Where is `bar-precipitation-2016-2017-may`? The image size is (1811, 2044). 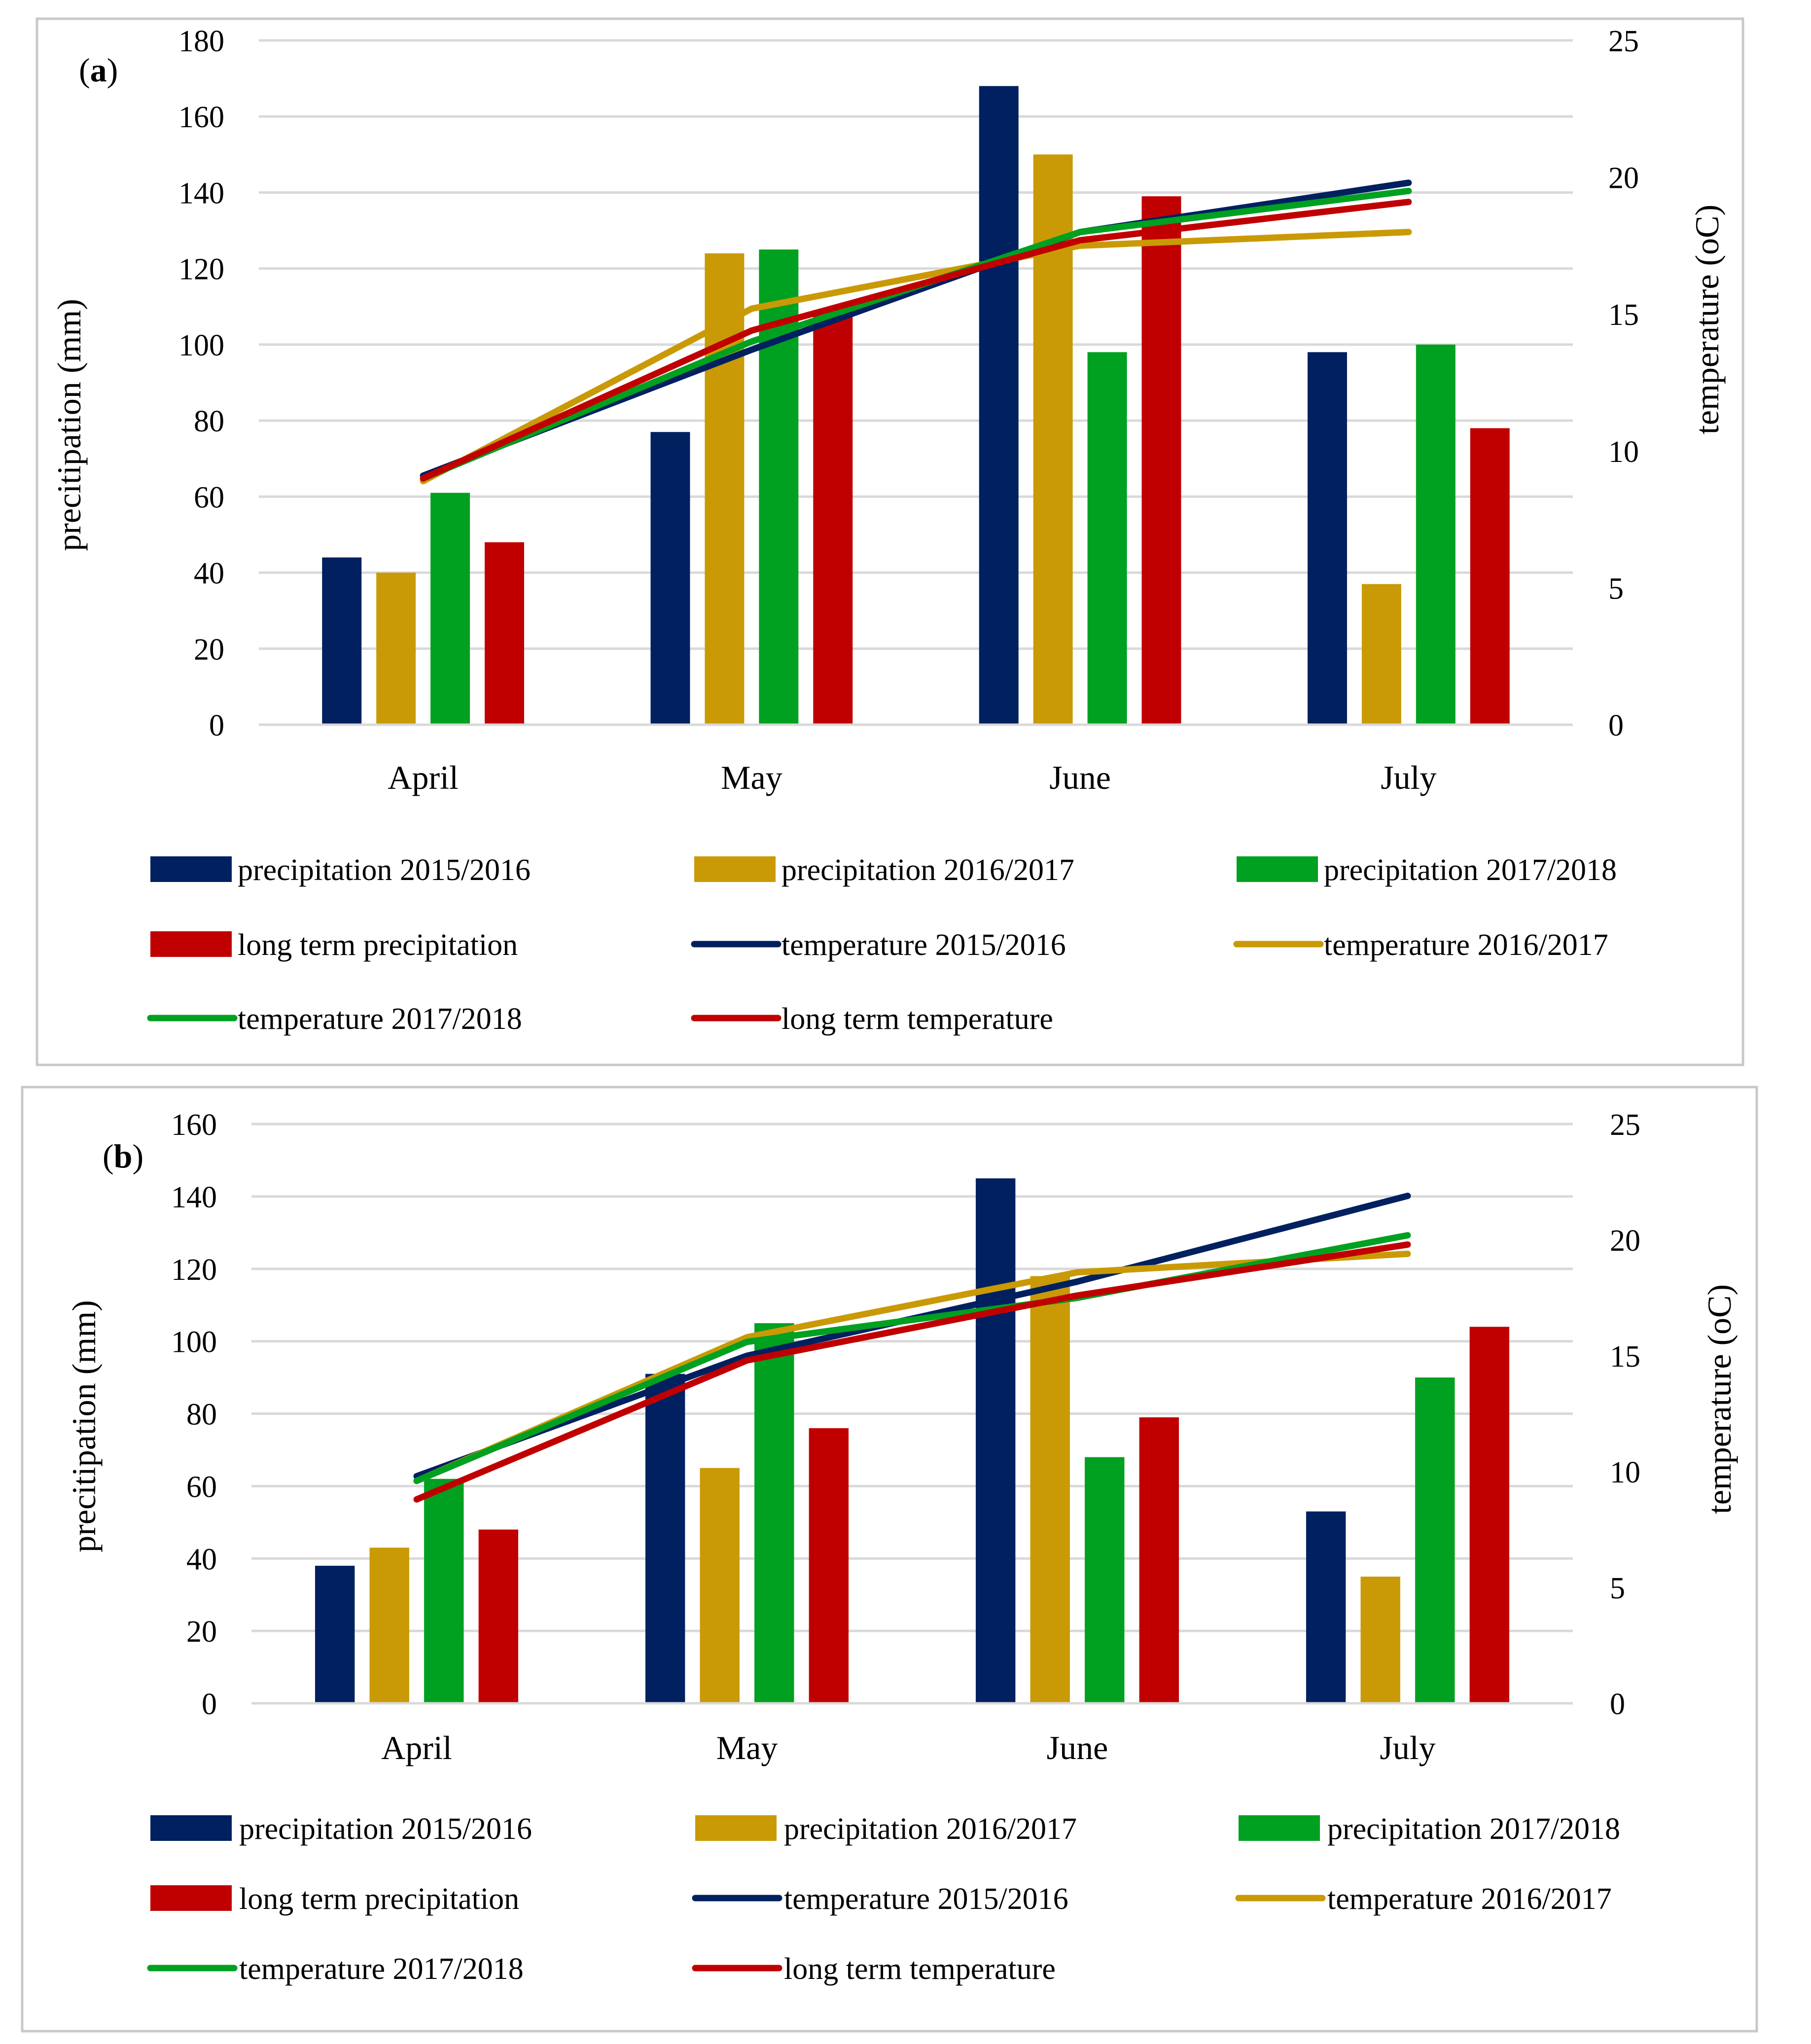 bar-precipitation-2016-2017-may is located at coordinates (720, 1586).